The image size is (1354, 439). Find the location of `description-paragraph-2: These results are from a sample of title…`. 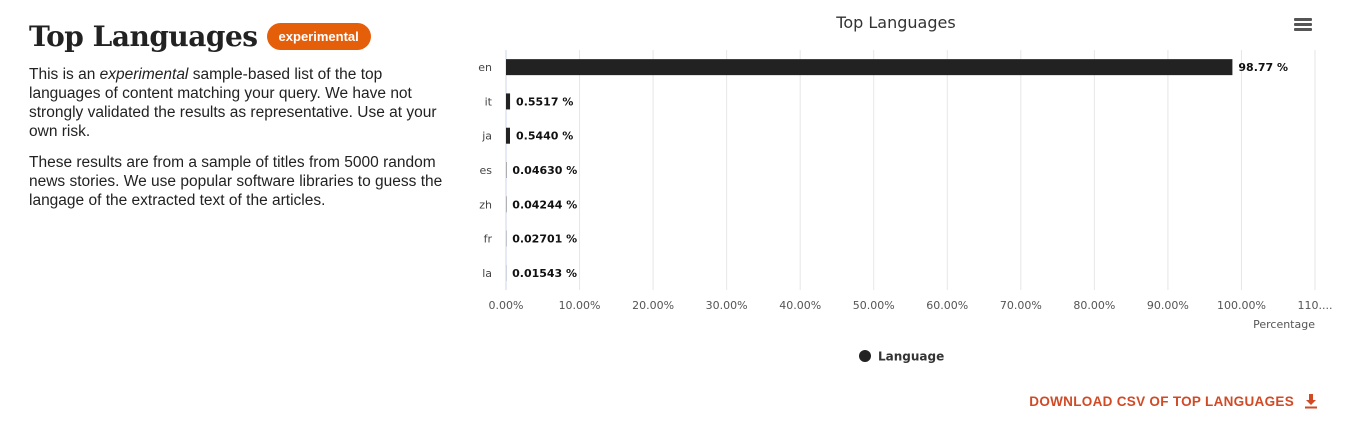

description-paragraph-2: These results are from a sample of title… is located at coordinates (236, 181).